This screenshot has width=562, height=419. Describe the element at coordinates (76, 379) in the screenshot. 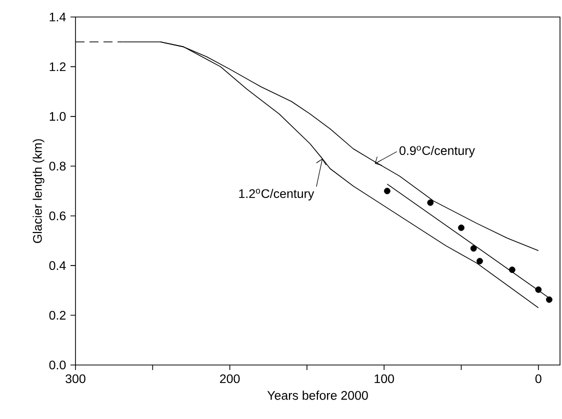

I see `x-tick-label: 300` at that location.